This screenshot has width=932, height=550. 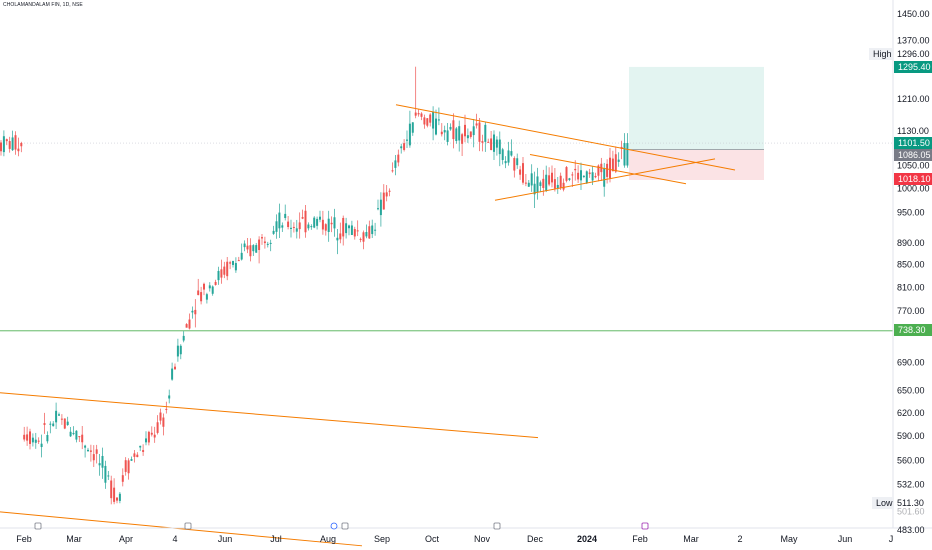 What do you see at coordinates (881, 54) in the screenshot?
I see `high-badge` at bounding box center [881, 54].